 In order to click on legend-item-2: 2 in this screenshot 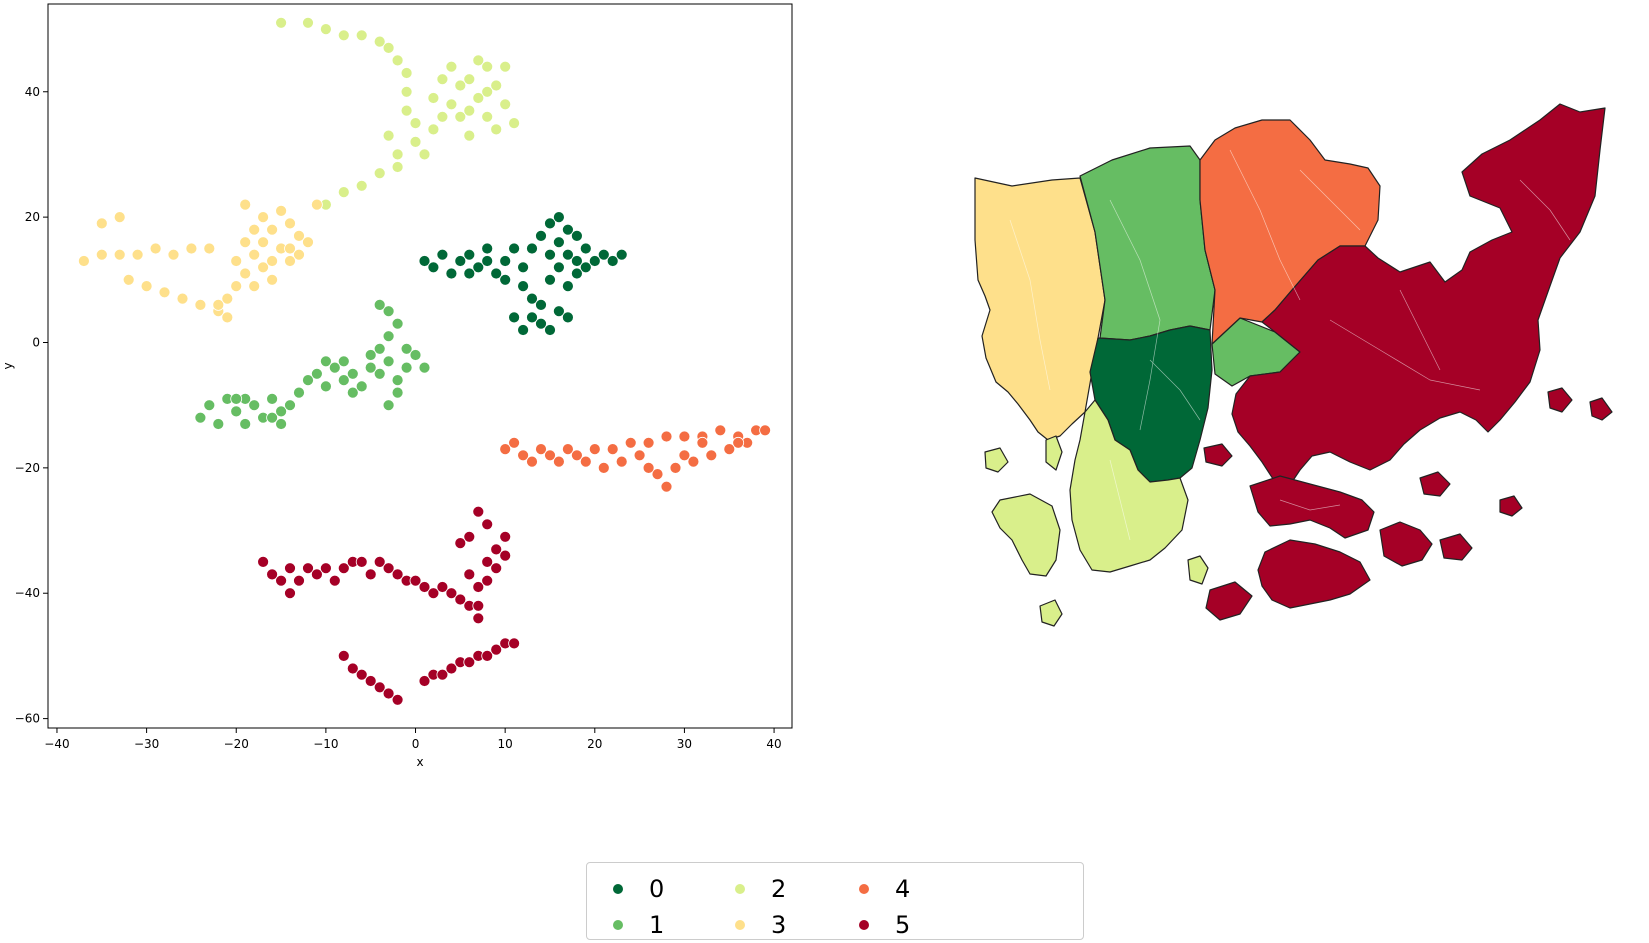, I will do `click(760, 889)`.